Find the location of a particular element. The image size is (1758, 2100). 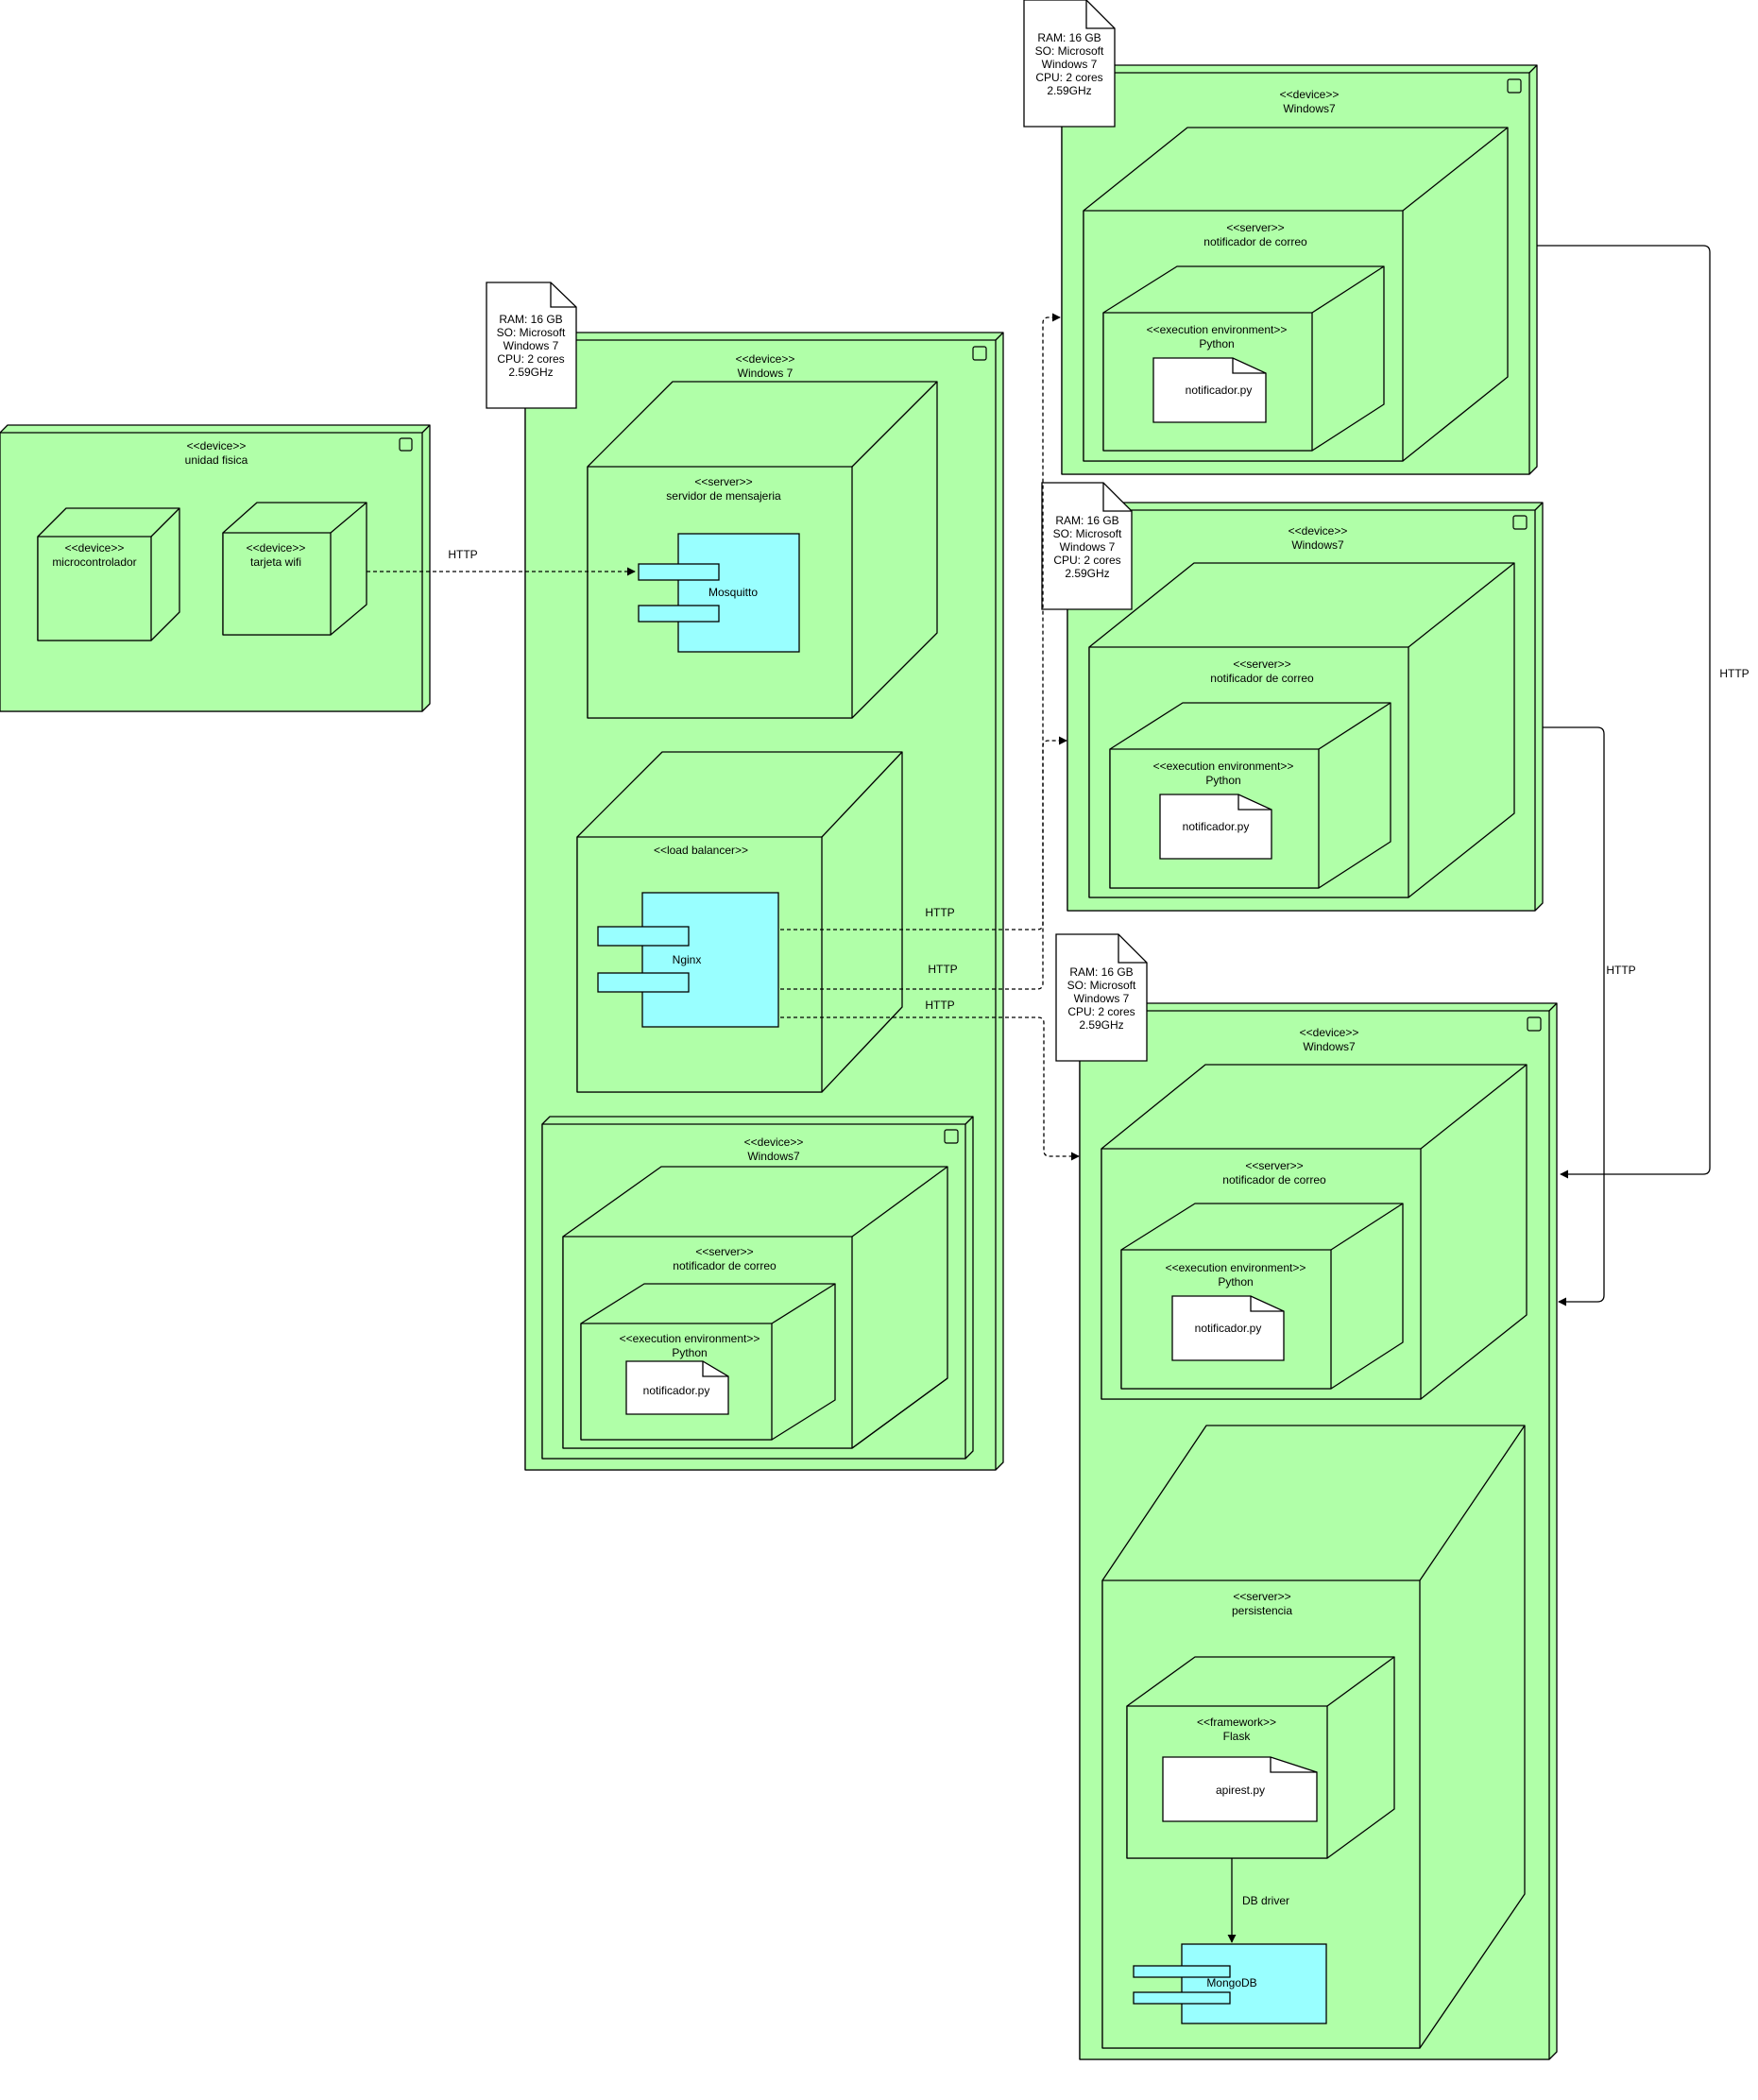

artifact-apirest: apirest.py is located at coordinates (1240, 1789).